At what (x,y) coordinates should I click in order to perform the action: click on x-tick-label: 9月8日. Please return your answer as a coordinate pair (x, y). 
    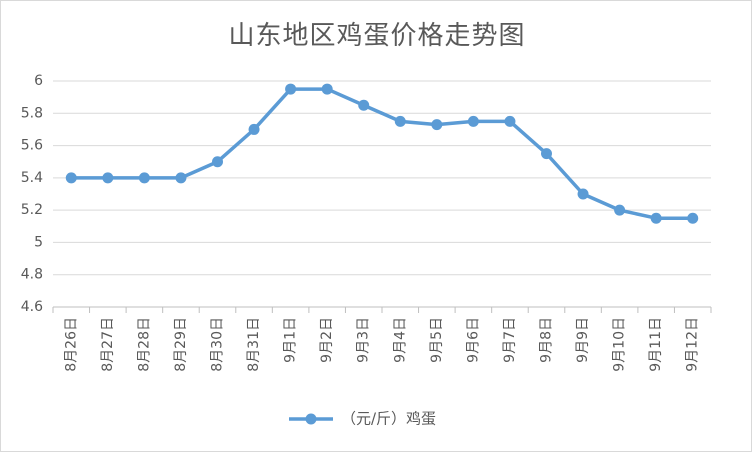
    Looking at the image, I should click on (547, 340).